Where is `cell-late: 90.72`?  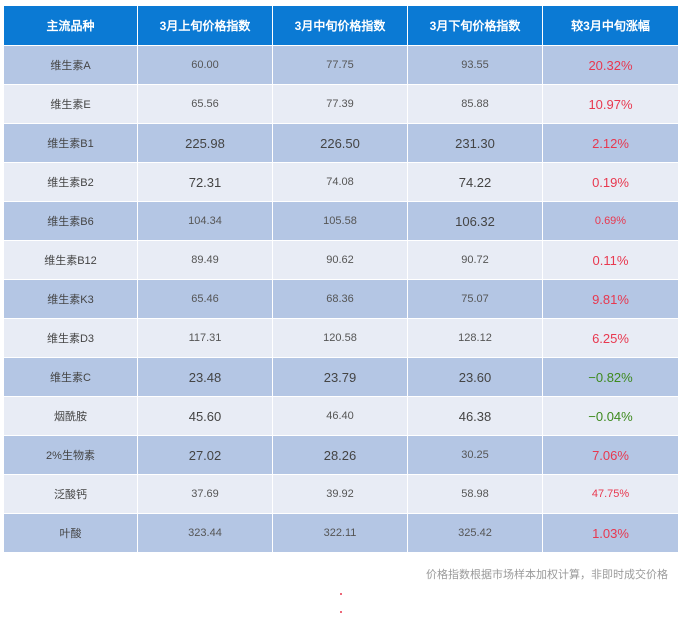 cell-late: 90.72 is located at coordinates (475, 260).